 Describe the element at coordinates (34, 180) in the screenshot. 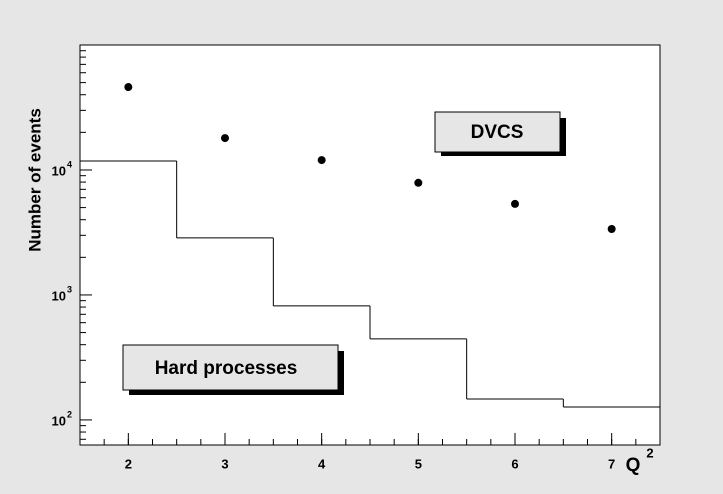

I see `y-axis-title: Number of events` at that location.